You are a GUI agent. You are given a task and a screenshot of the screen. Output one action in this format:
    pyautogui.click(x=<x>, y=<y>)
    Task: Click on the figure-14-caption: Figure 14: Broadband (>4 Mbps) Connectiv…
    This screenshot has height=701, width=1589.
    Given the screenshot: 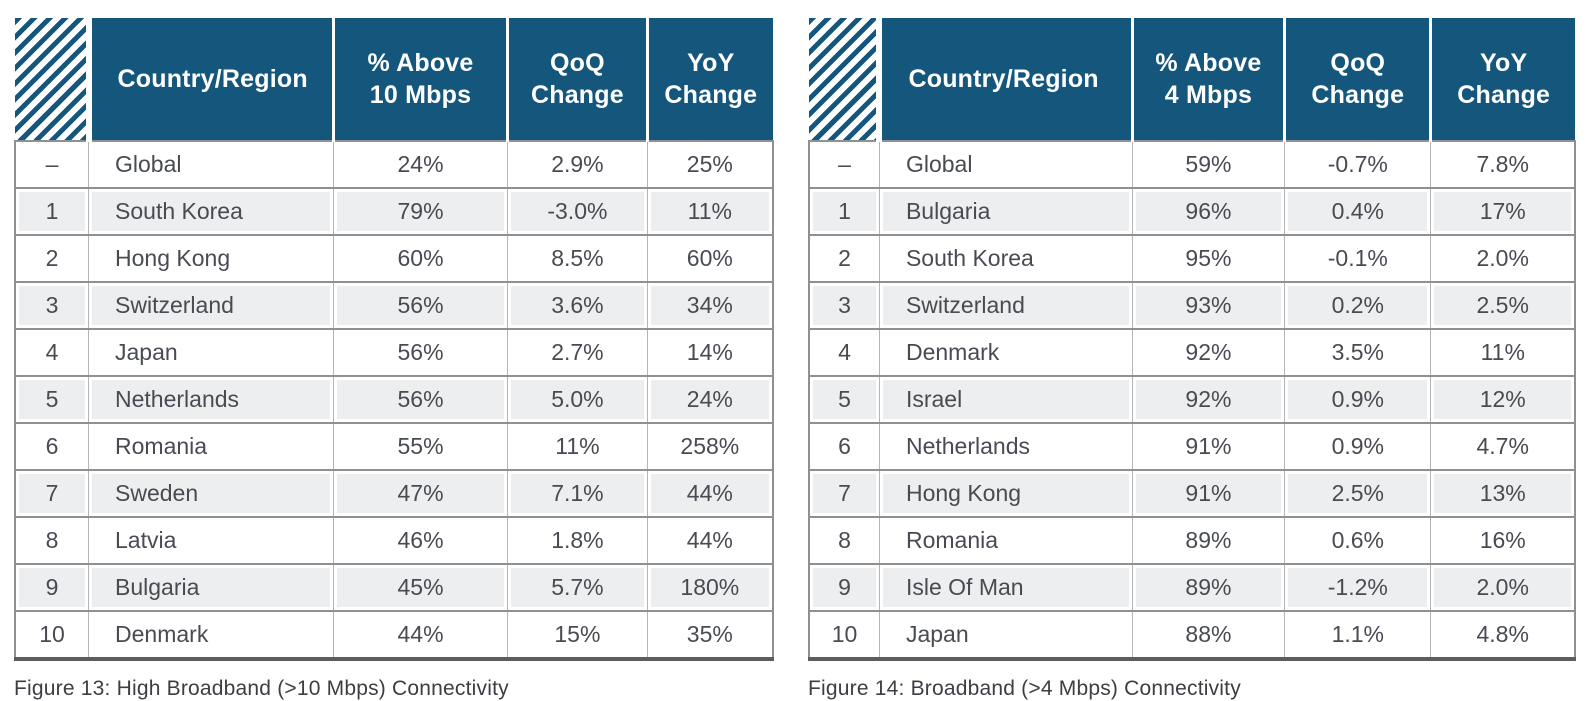 What is the action you would take?
    pyautogui.click(x=1024, y=688)
    